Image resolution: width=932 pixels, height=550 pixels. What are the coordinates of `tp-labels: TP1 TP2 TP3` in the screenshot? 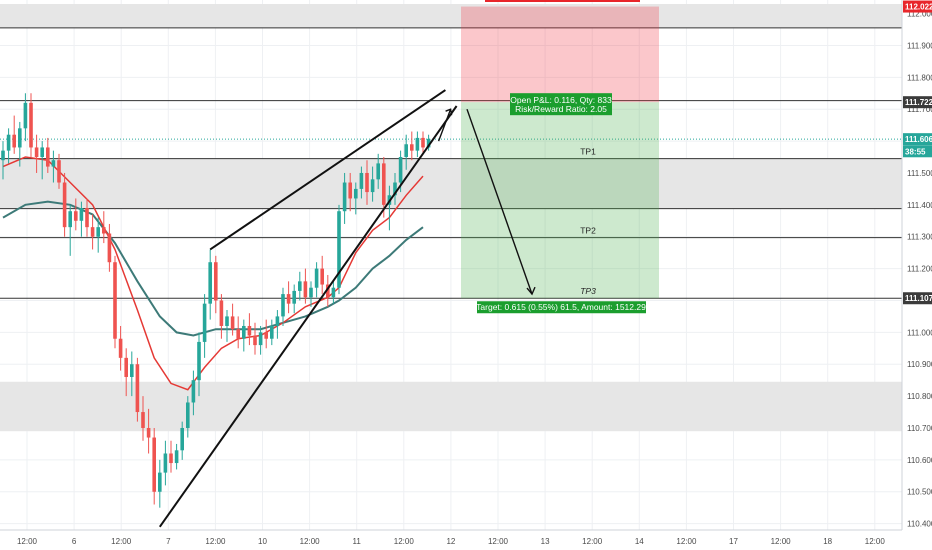 It's located at (588, 222).